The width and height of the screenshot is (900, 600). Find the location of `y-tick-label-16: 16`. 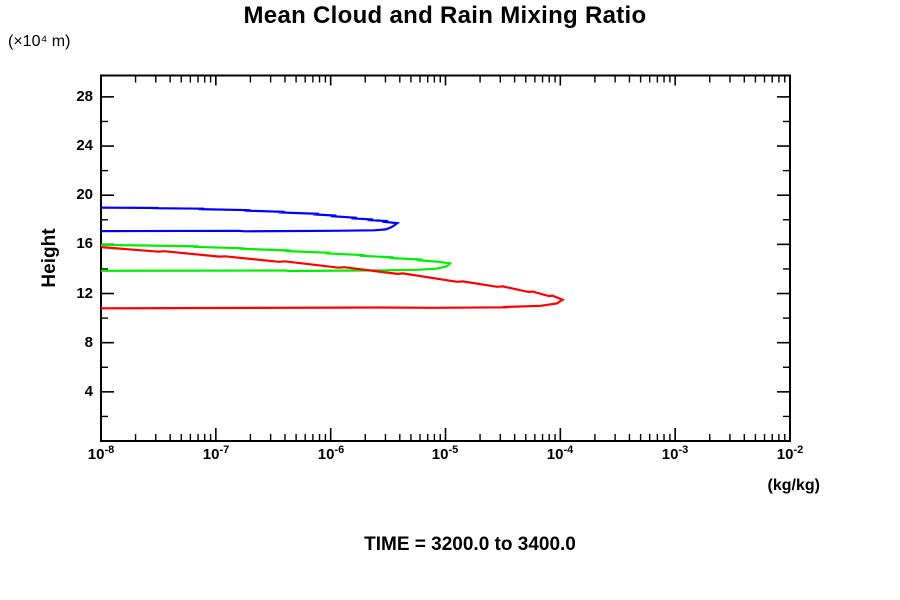

y-tick-label-16: 16 is located at coordinates (84, 243).